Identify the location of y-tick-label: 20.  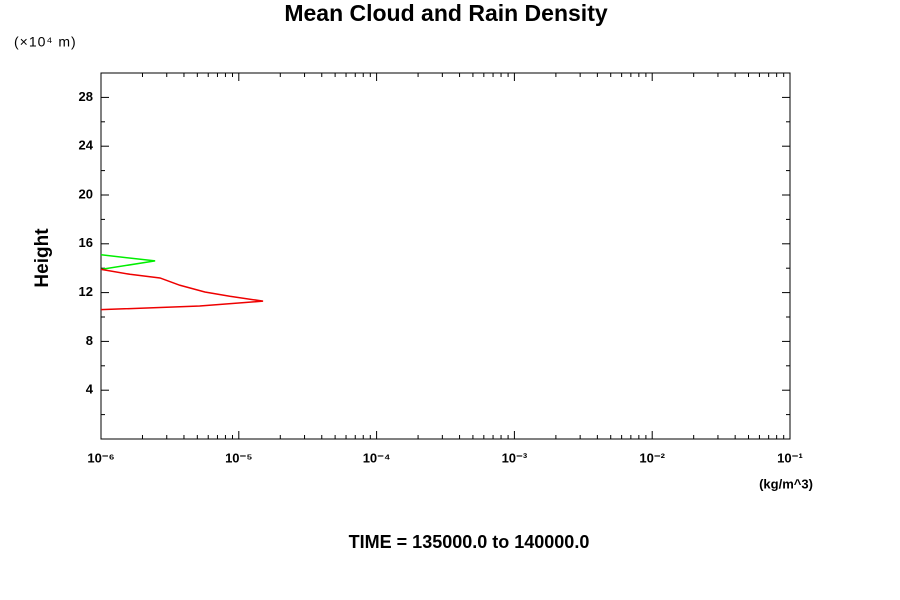
(86, 193).